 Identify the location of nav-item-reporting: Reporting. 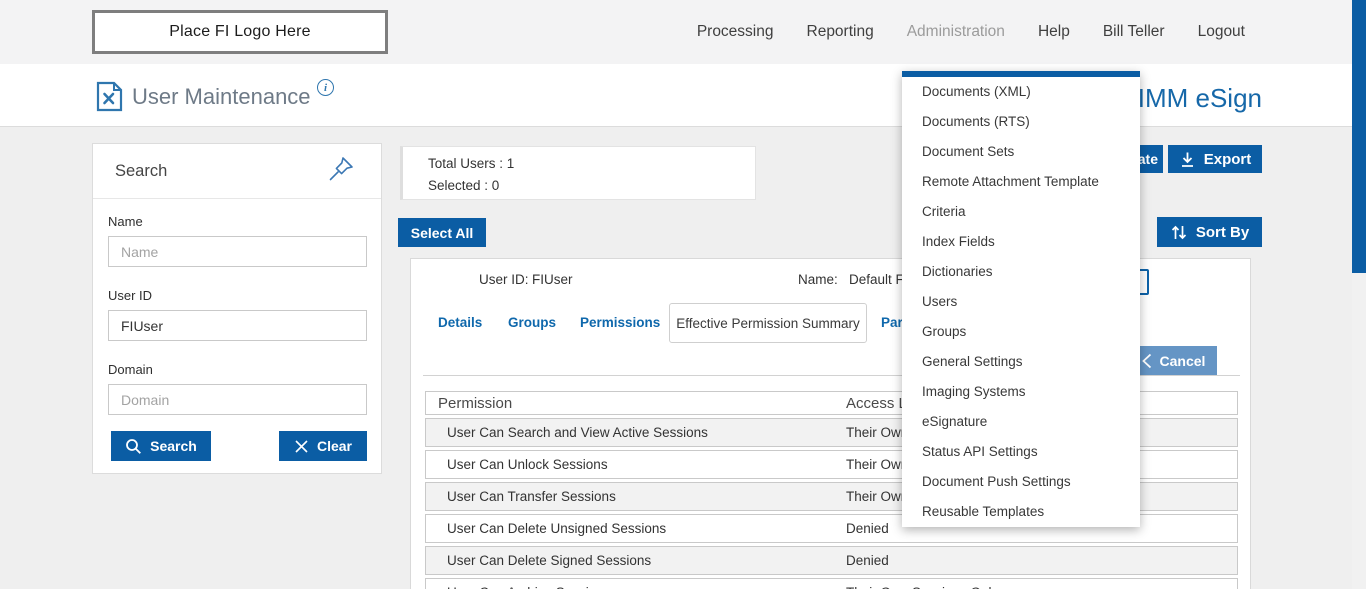
(840, 31).